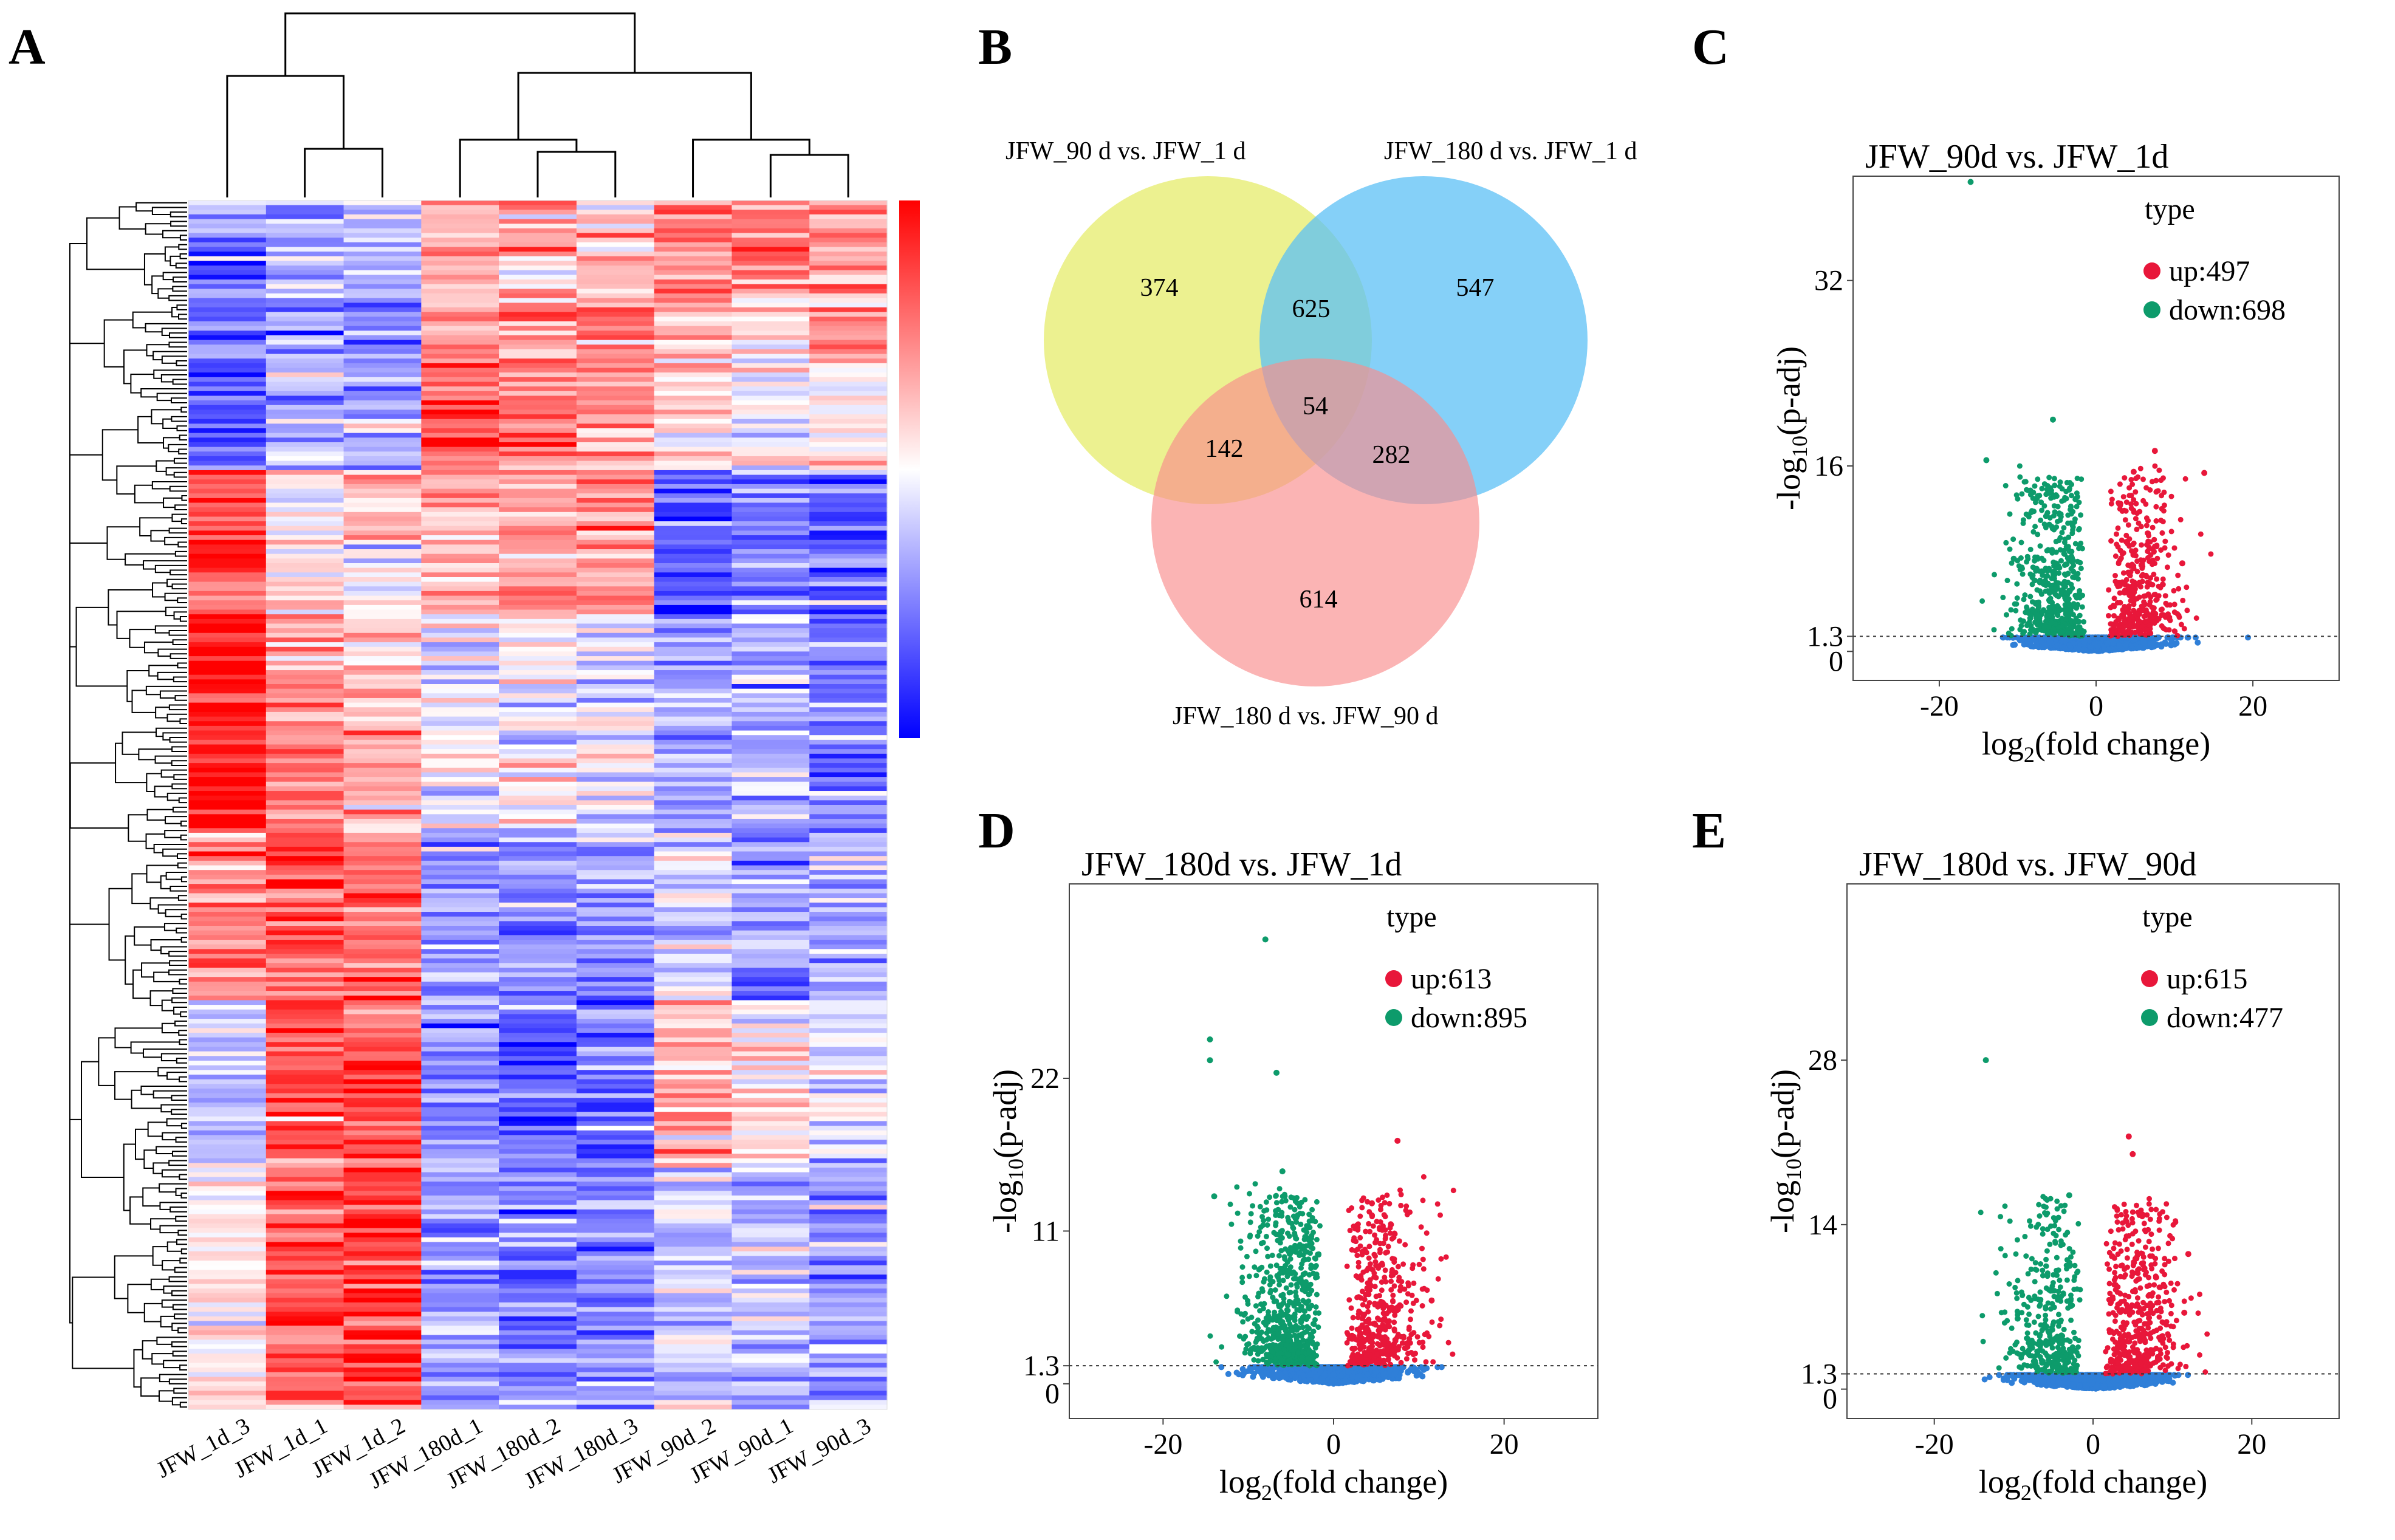 This screenshot has height=1540, width=2395. I want to click on plot-title: JFW_180d vs. JFW_1d, so click(1241, 864).